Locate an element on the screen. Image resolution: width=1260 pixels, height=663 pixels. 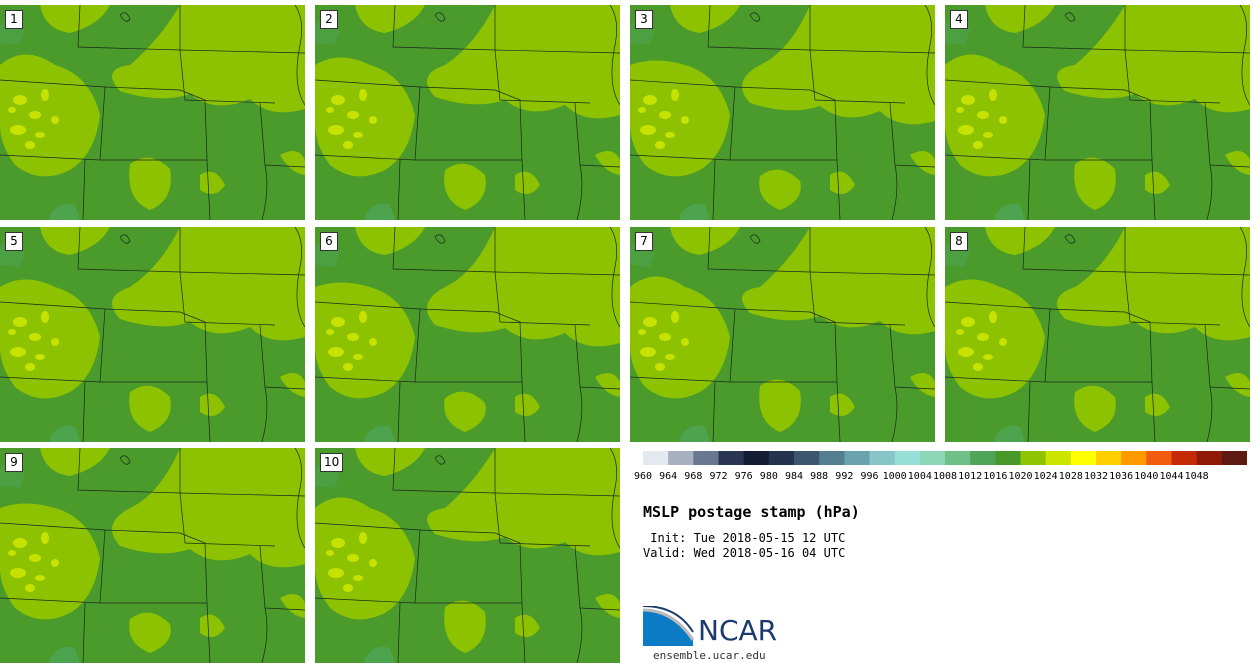
member-panel-3: 3 is located at coordinates (782, 112).